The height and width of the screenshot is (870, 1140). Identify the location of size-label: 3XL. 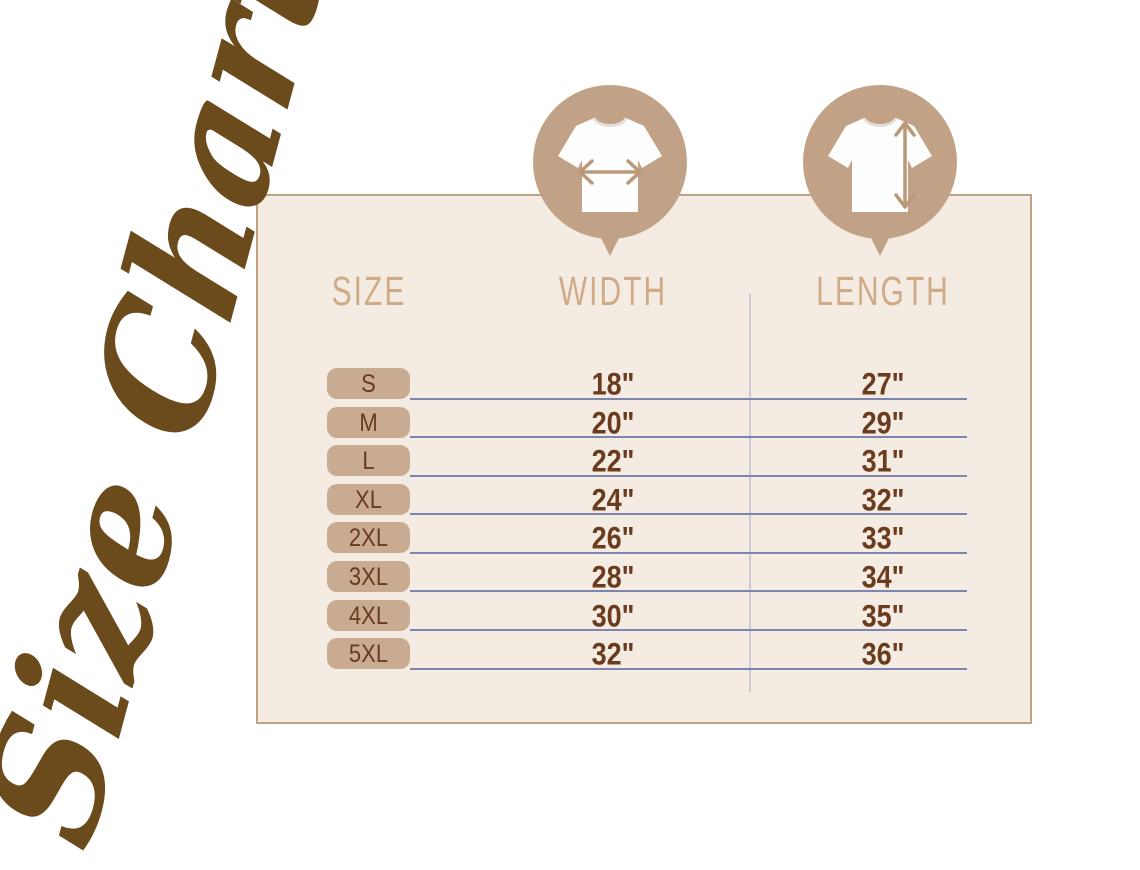
(368, 576).